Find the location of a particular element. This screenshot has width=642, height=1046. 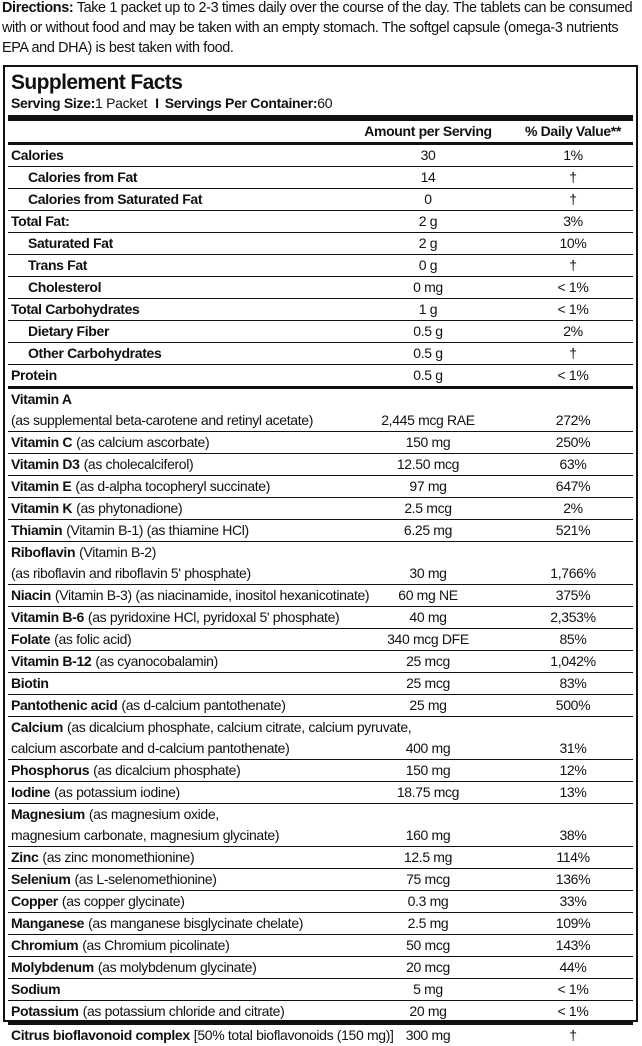

nutrient-name: Sodium is located at coordinates (36, 989).